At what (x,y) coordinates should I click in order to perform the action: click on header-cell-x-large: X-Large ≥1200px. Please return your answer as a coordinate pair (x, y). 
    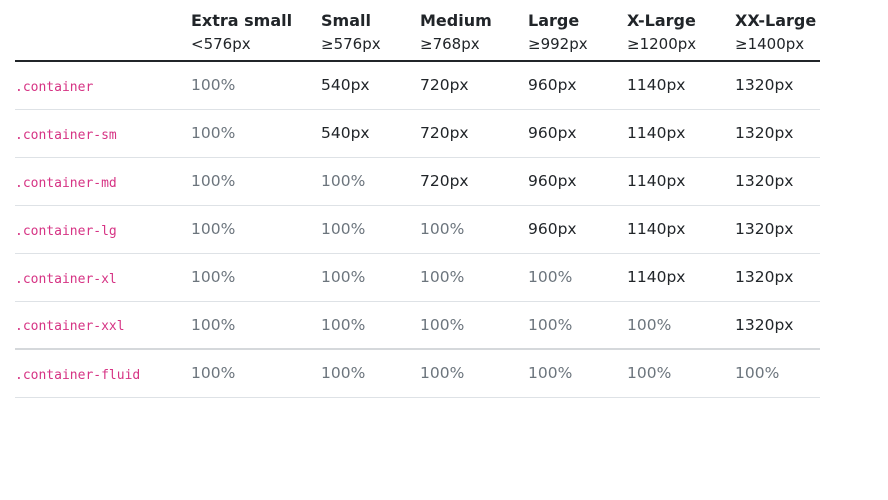
    Looking at the image, I should click on (681, 31).